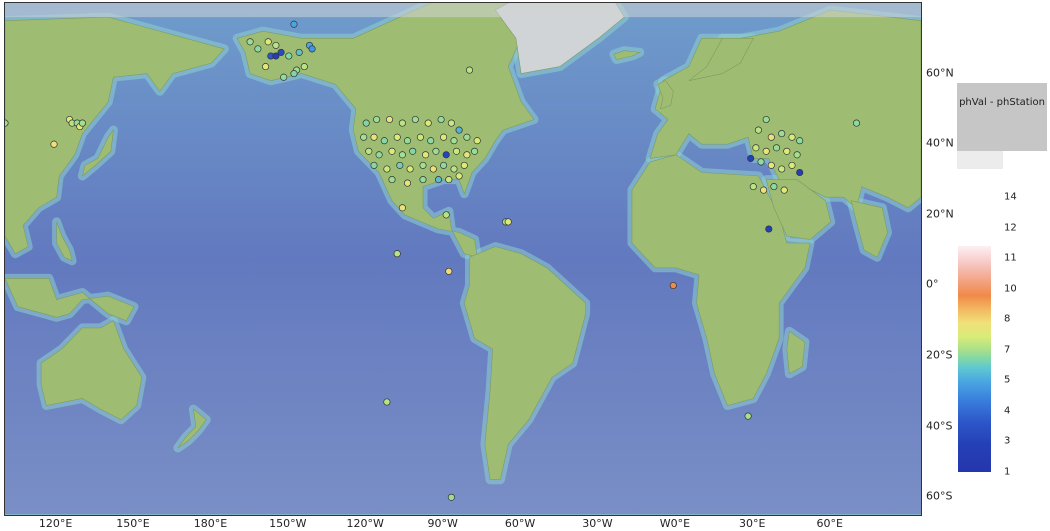 The height and width of the screenshot is (531, 1050). Describe the element at coordinates (721, 280) in the screenshot. I see `land-africa` at that location.